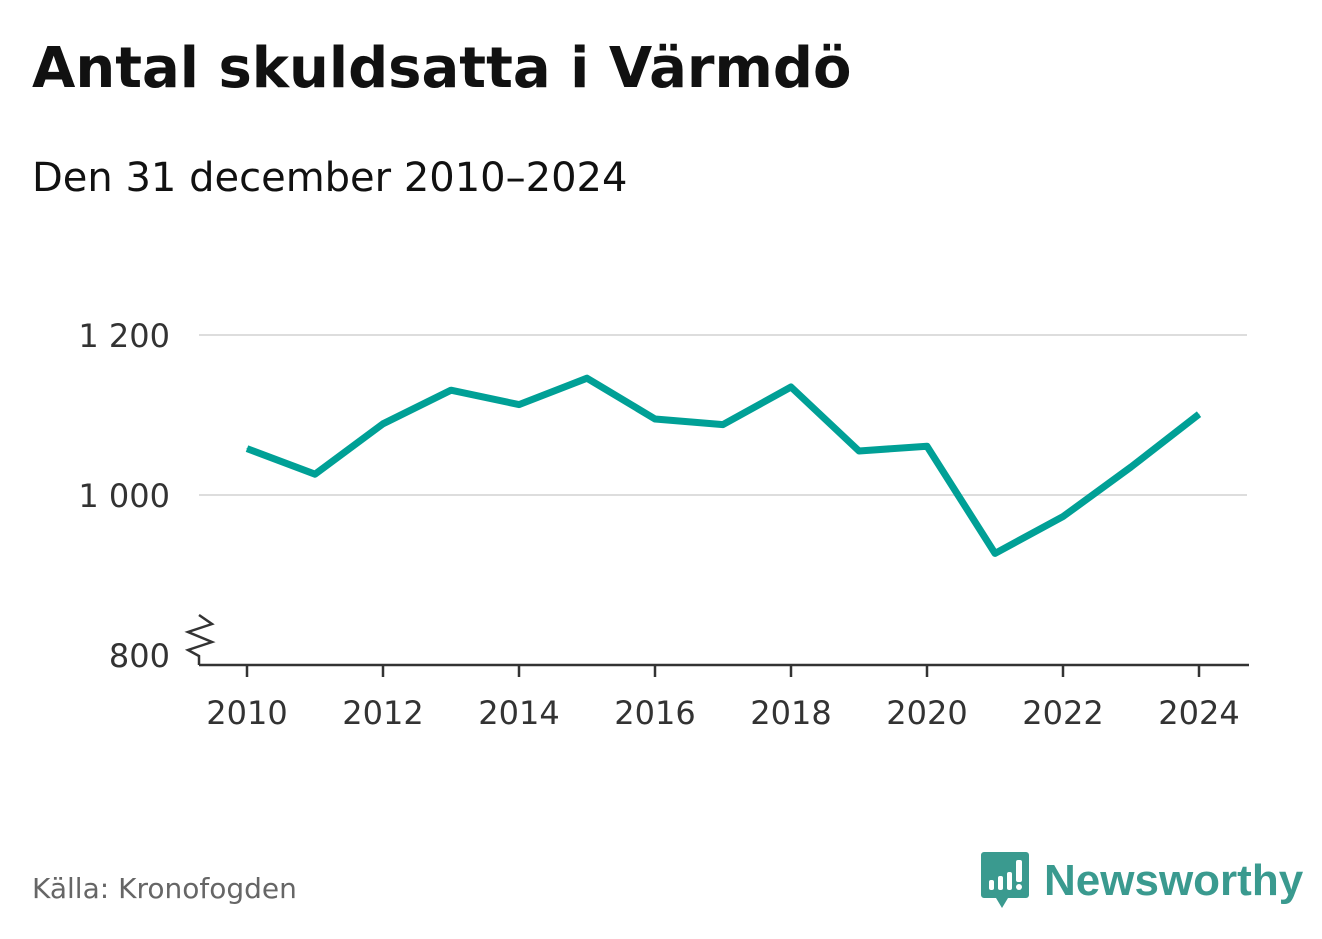 The width and height of the screenshot is (1322, 939). What do you see at coordinates (1174, 880) in the screenshot?
I see `logo-text: Newsworthy` at bounding box center [1174, 880].